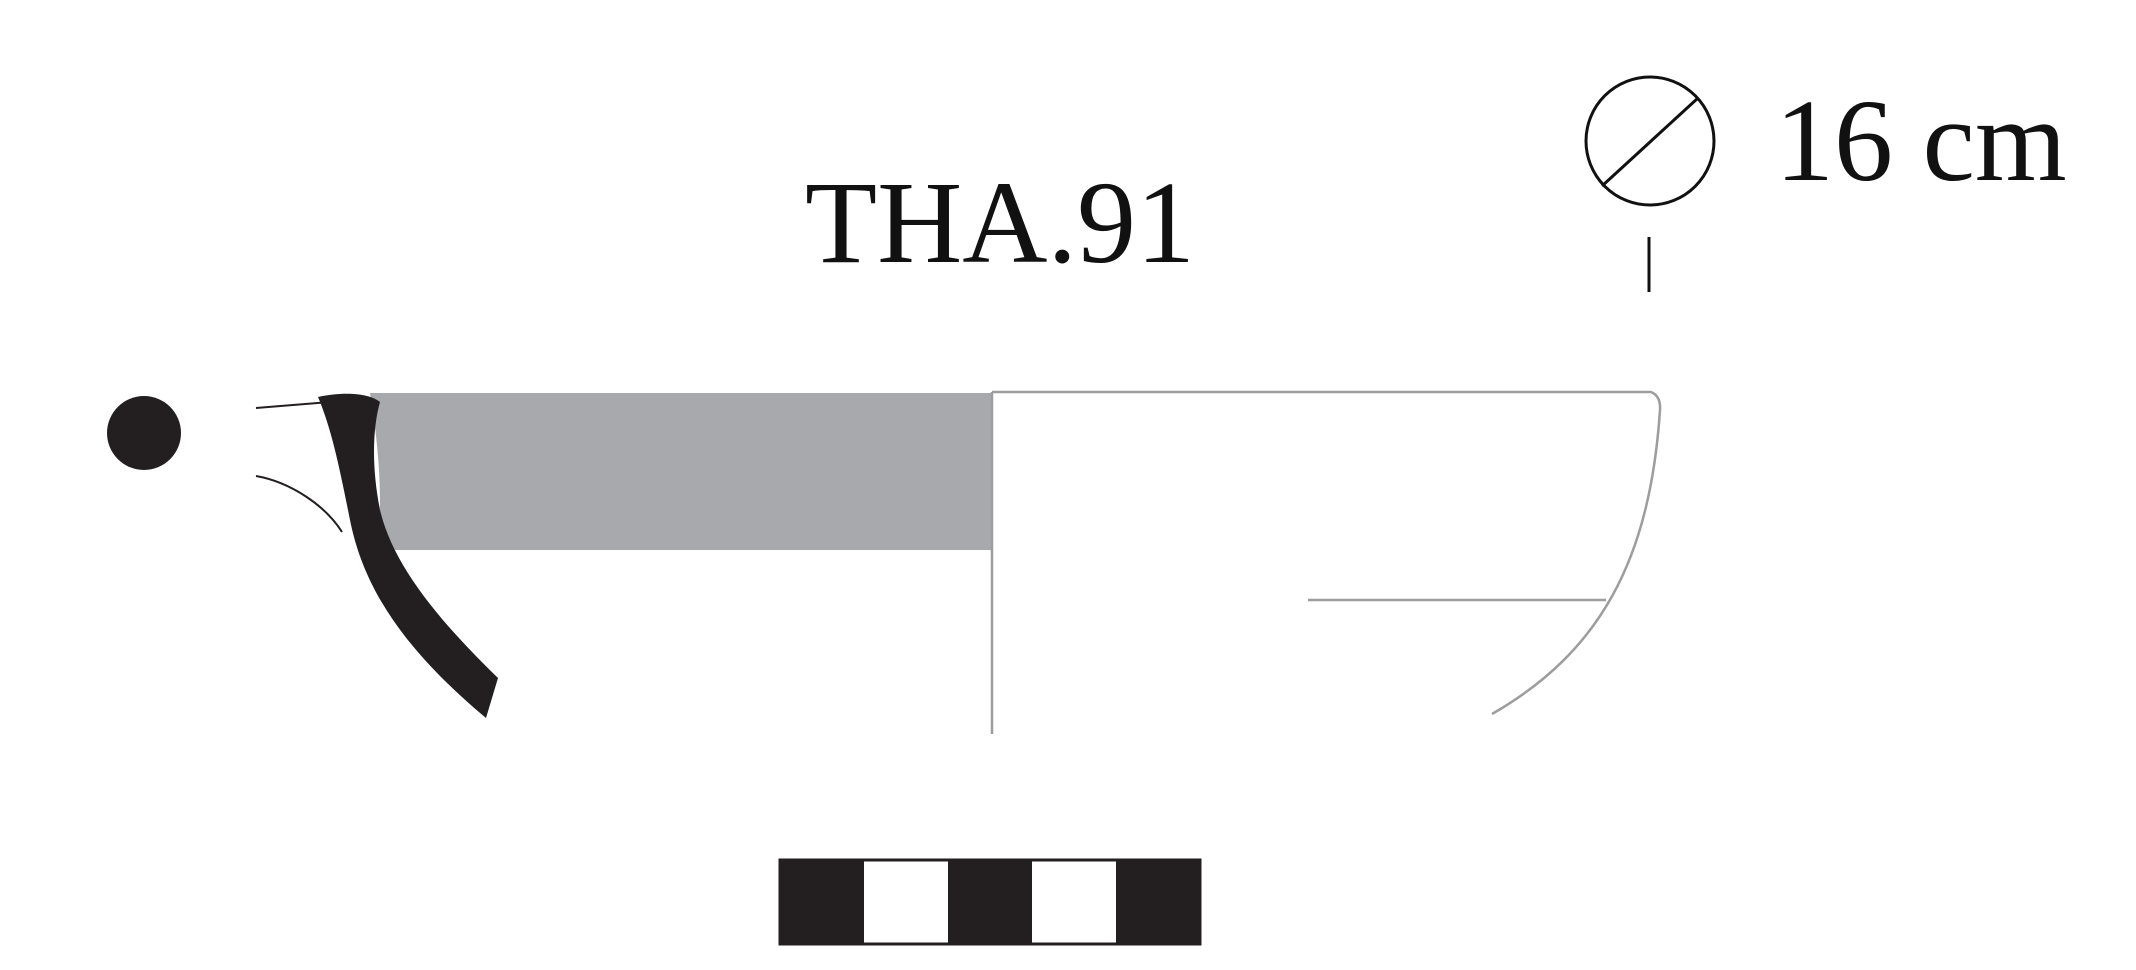  Describe the element at coordinates (299, 504) in the screenshot. I see `handle-lower-line` at that location.